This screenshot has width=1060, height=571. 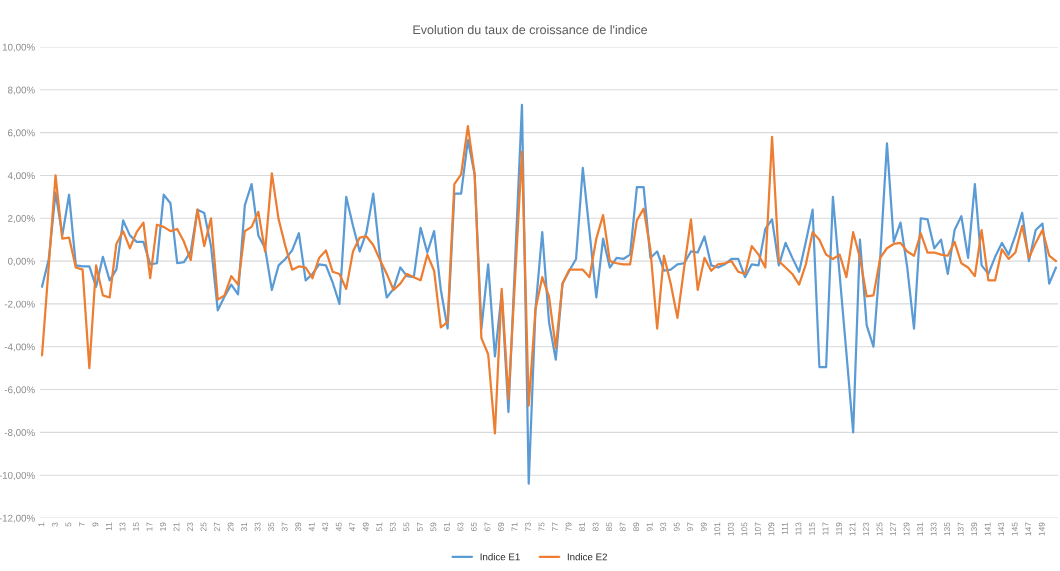 I want to click on y-tick-label: 10,00%, so click(x=18, y=47).